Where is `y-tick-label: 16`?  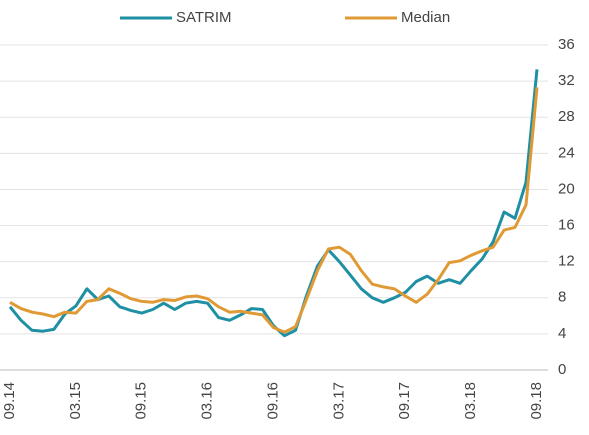
y-tick-label: 16 is located at coordinates (566, 225).